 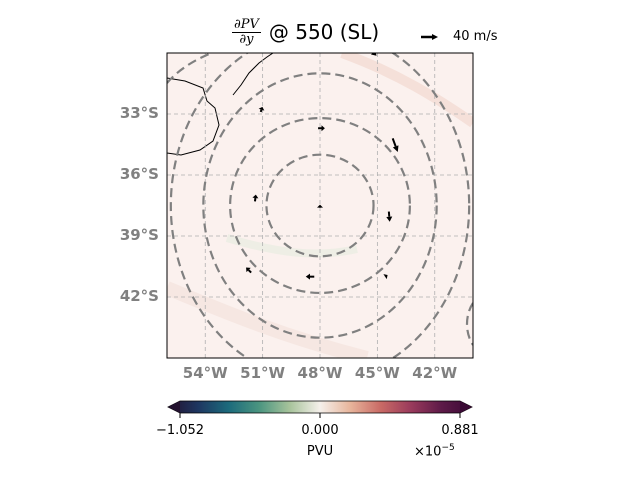 What do you see at coordinates (377, 373) in the screenshot?
I see `lon-tick-label: 45°W` at bounding box center [377, 373].